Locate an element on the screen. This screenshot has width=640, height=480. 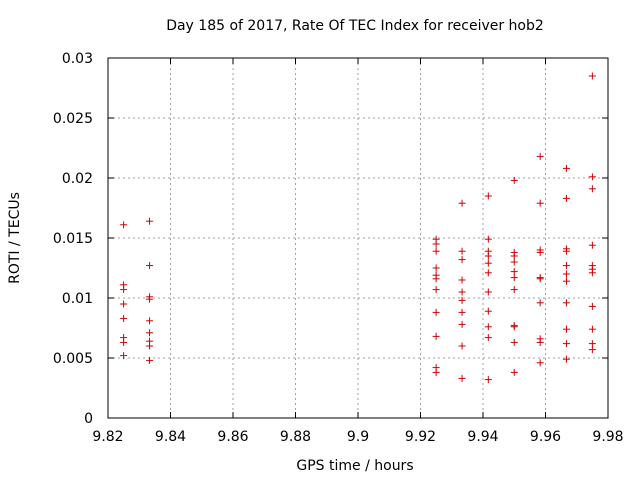
x-tick-label: 9.84 is located at coordinates (170, 437).